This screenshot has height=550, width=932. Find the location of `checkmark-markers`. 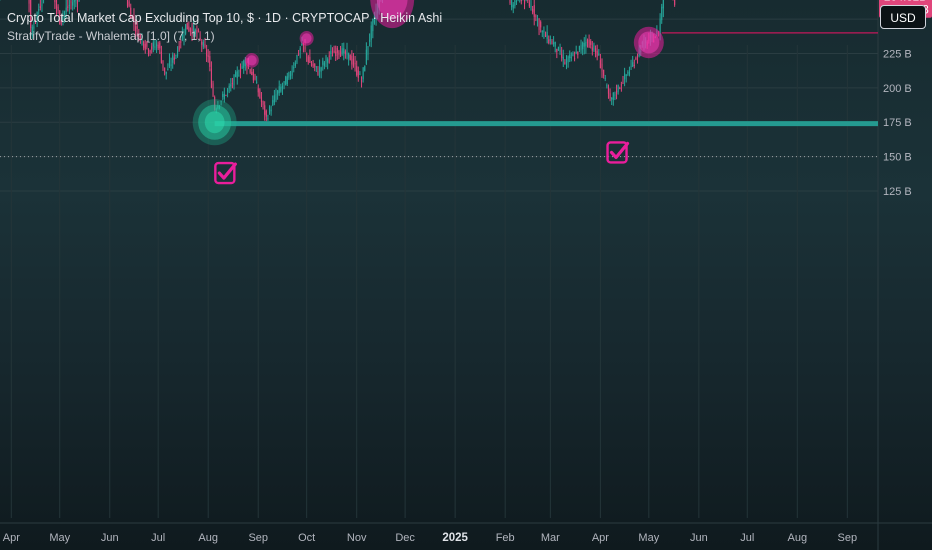

checkmark-markers is located at coordinates (422, 163).